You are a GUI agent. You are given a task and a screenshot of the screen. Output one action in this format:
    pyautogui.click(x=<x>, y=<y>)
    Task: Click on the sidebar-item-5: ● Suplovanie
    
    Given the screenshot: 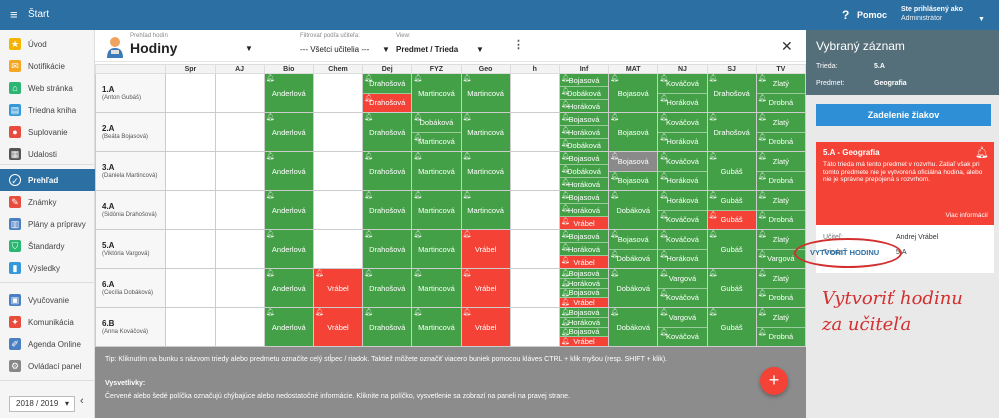 What is the action you would take?
    pyautogui.click(x=47, y=132)
    